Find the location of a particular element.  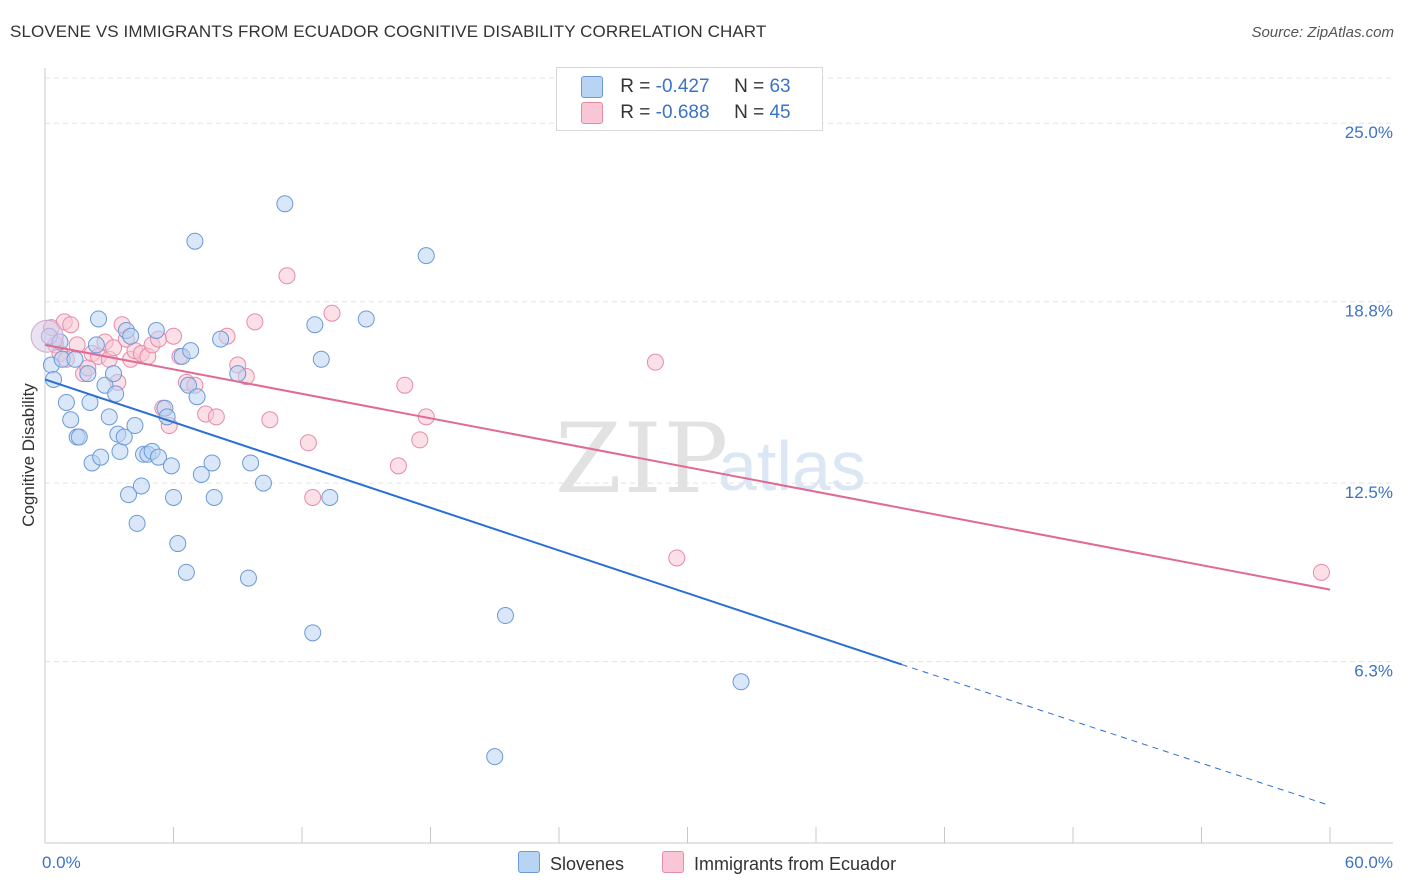

immigrants-legend-swatch is located at coordinates (673, 862).